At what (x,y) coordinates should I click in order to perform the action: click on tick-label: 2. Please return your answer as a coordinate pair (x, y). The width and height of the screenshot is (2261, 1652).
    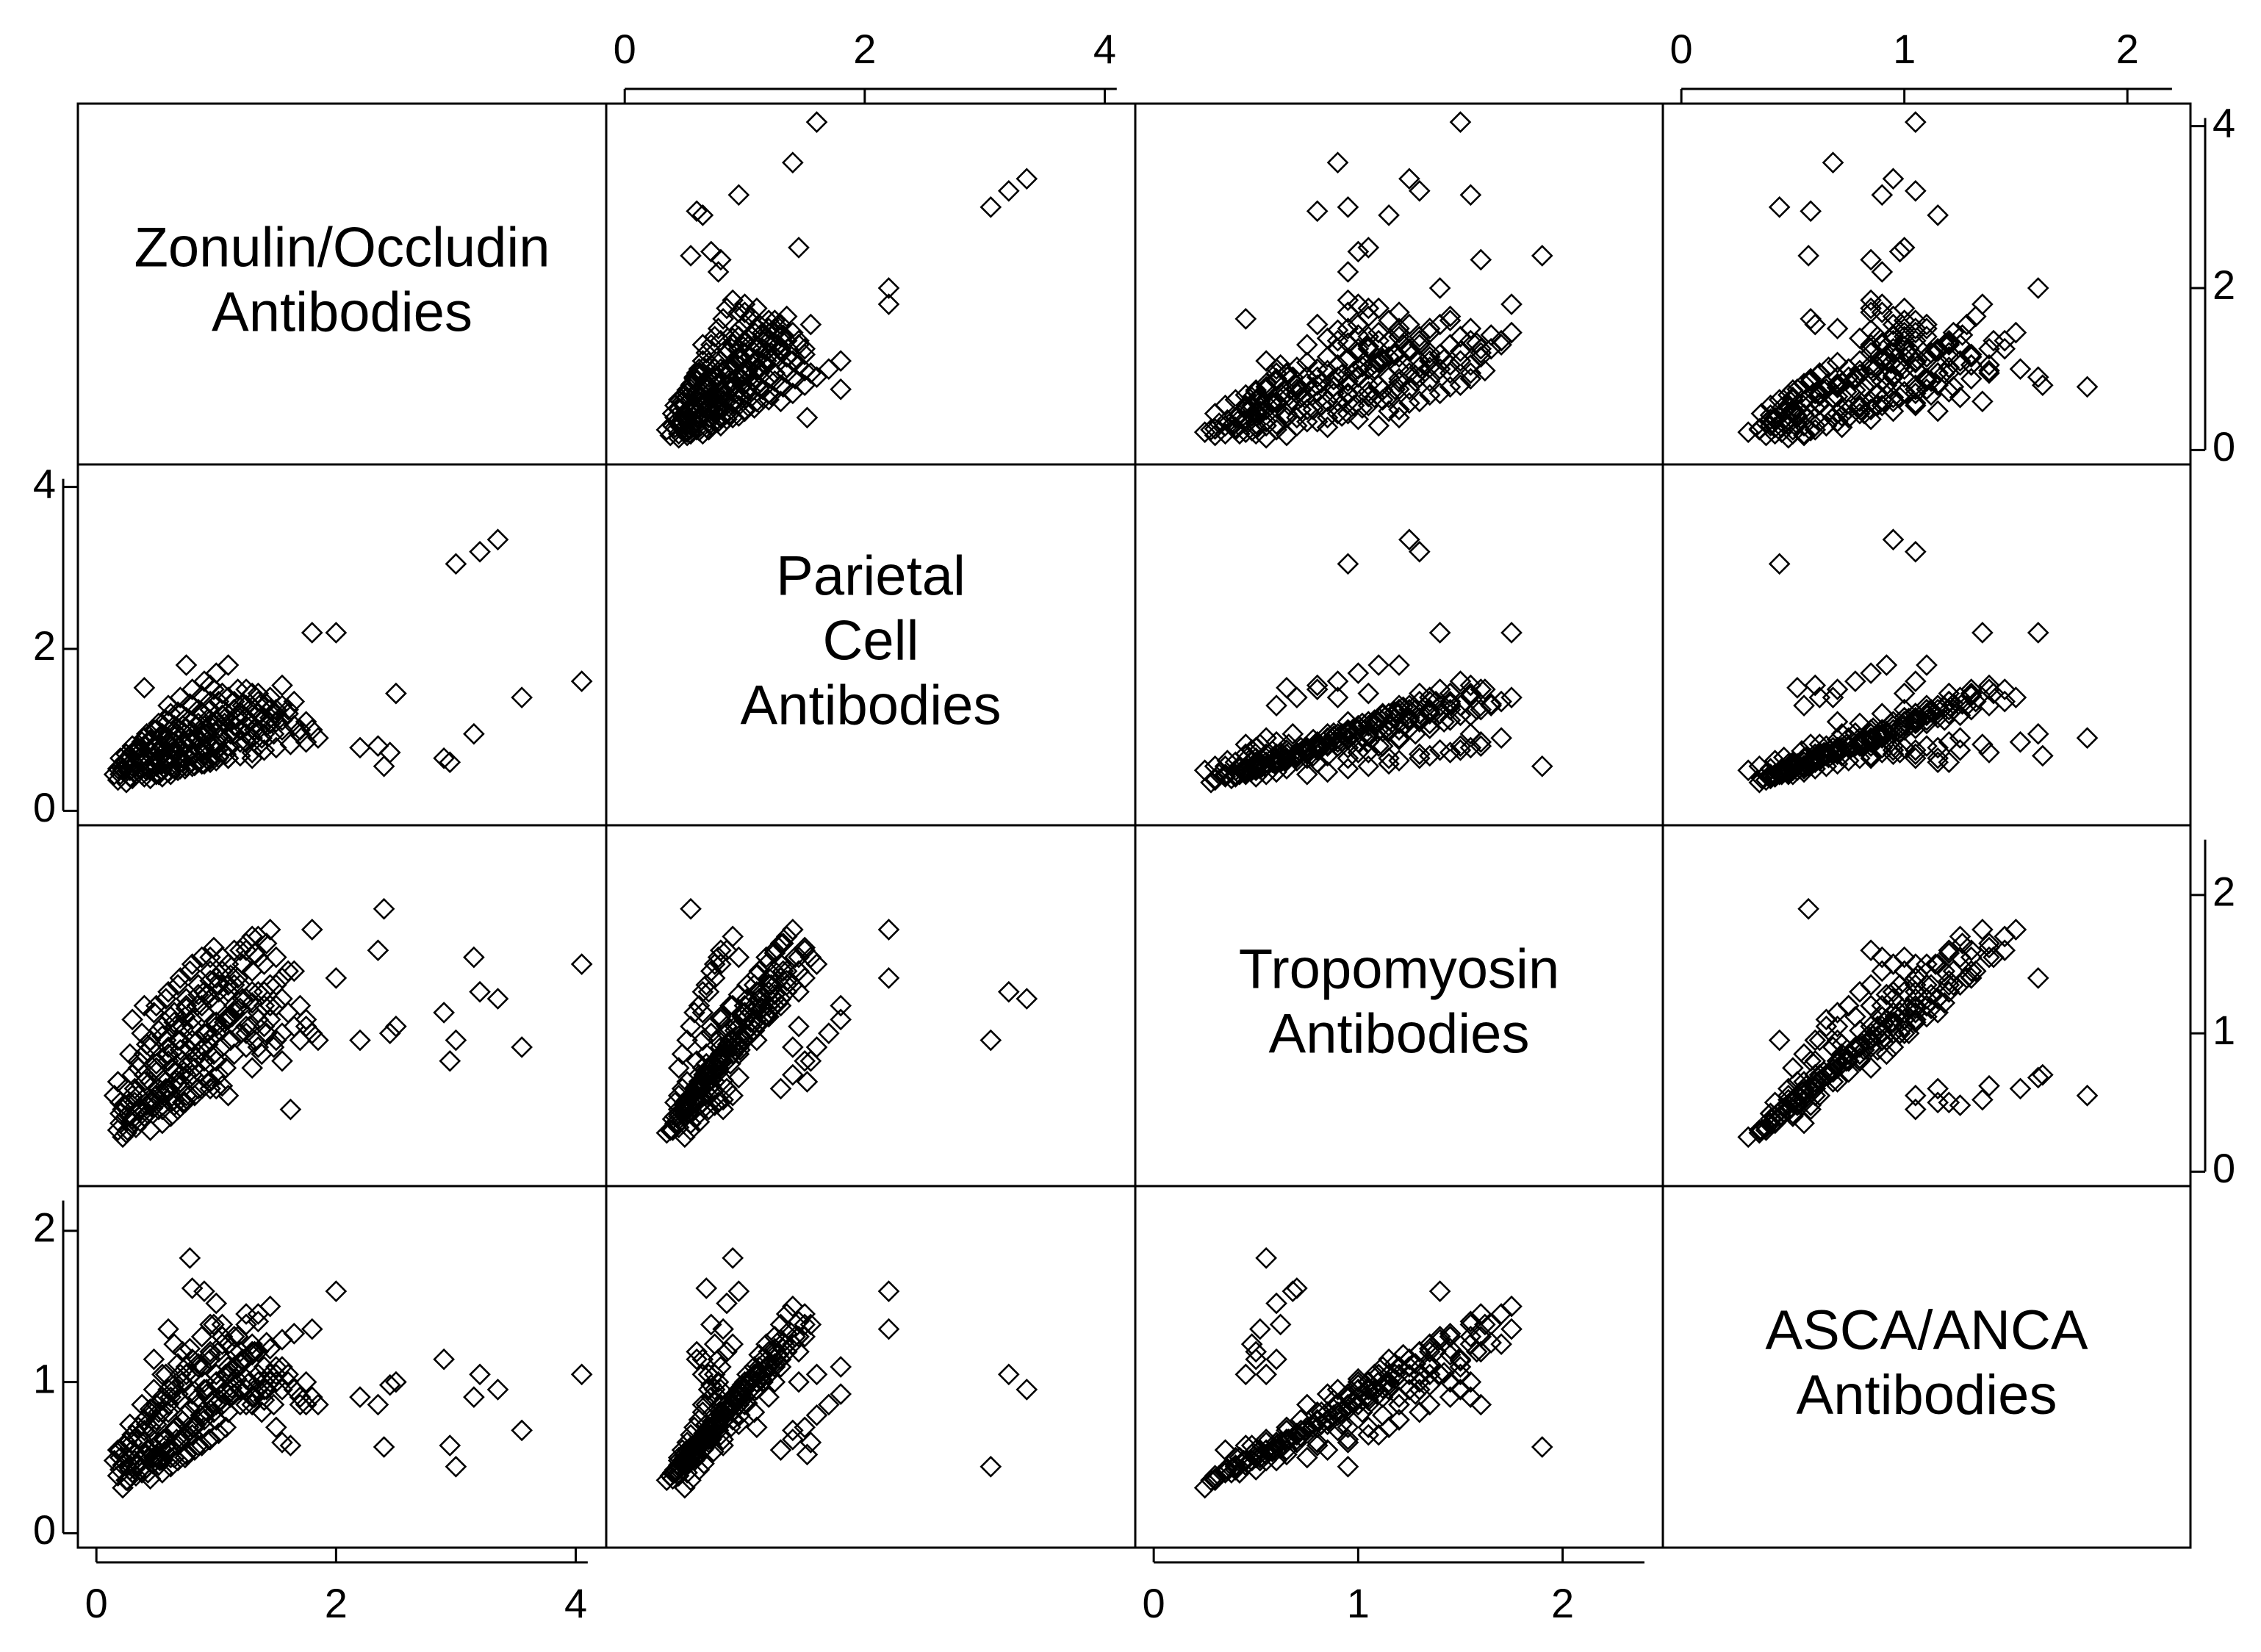
    Looking at the image, I should click on (2224, 285).